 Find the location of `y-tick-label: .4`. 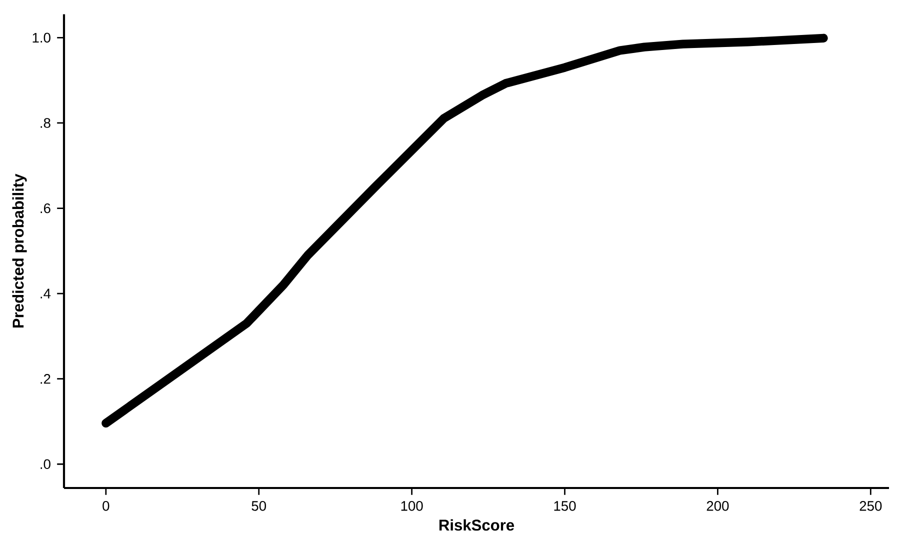

y-tick-label: .4 is located at coordinates (45, 293).